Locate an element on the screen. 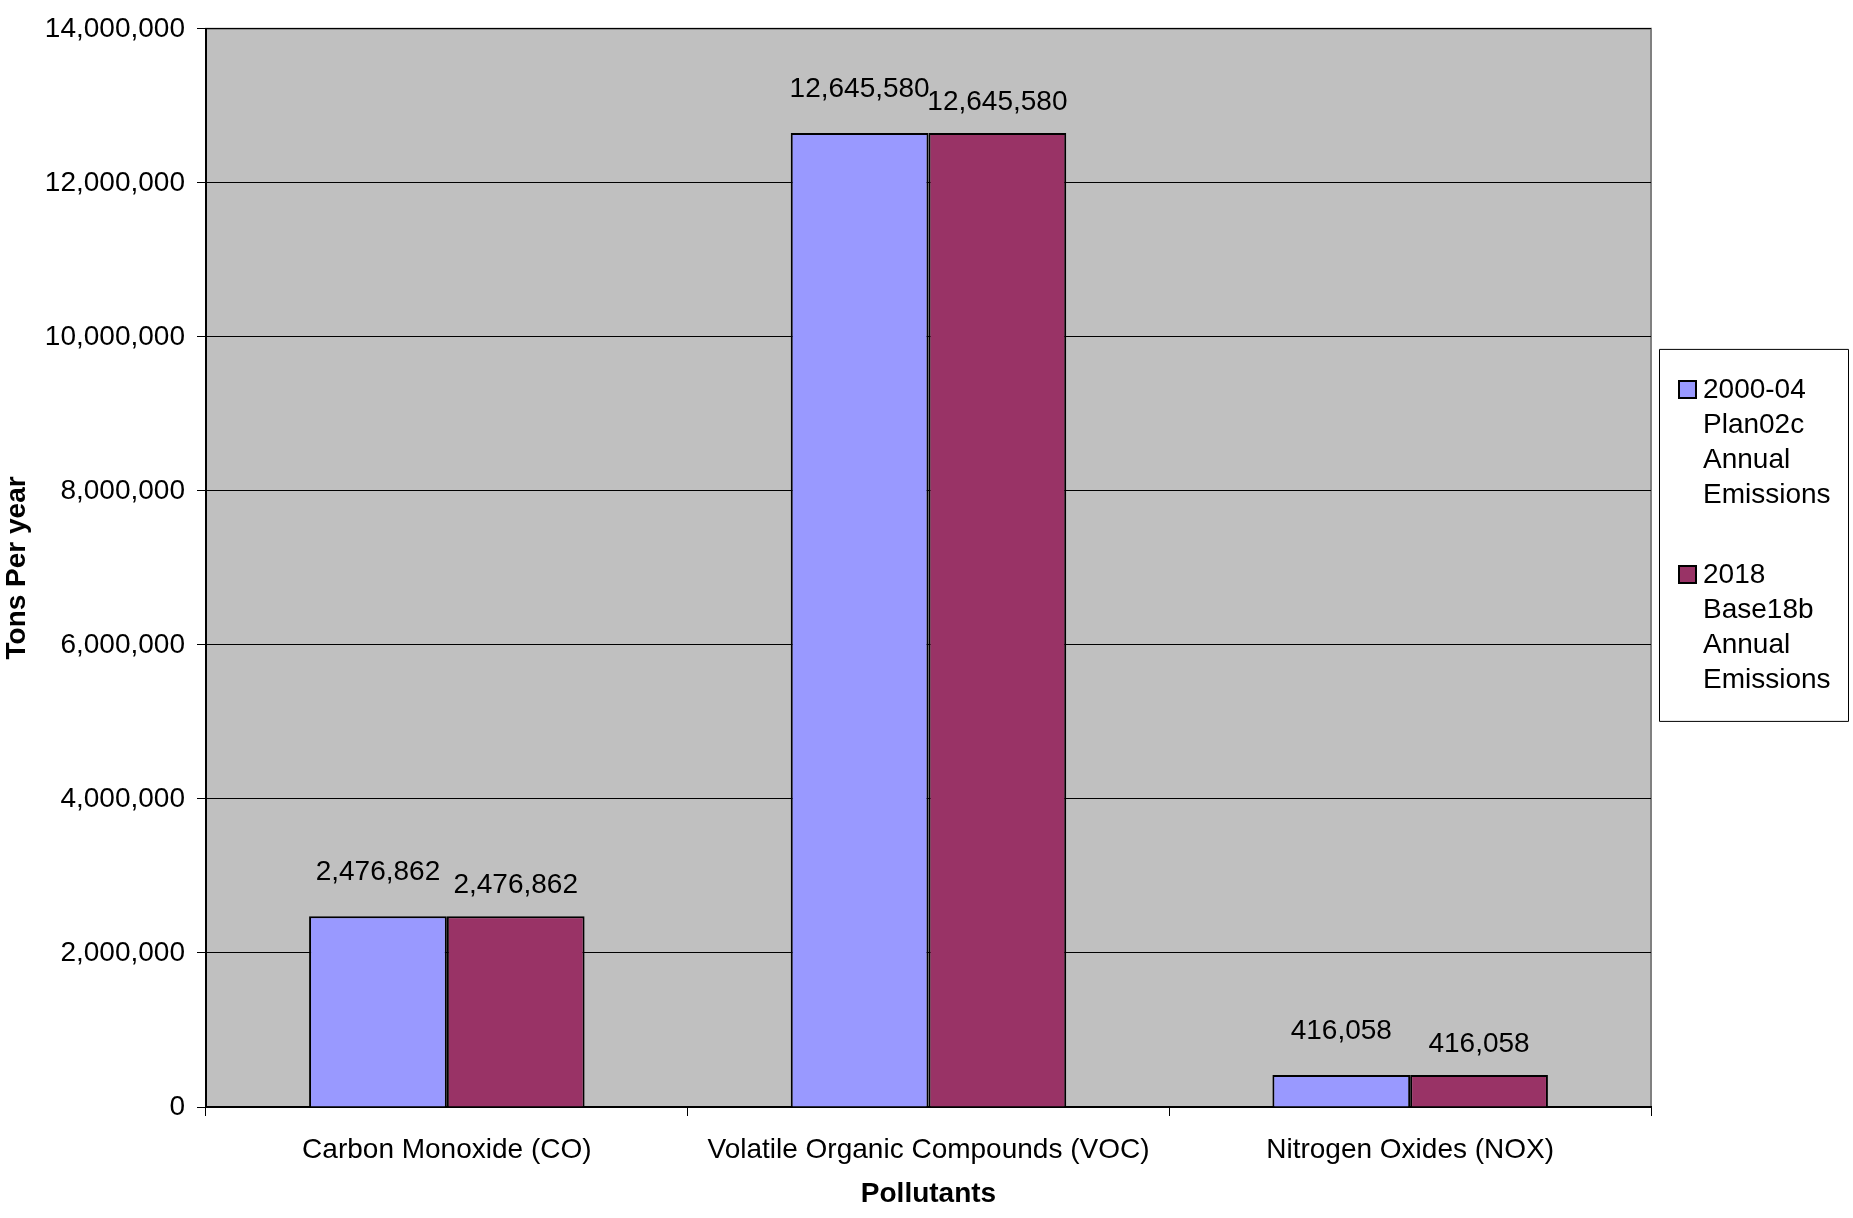 This screenshot has width=1853, height=1218. x-tick-label: Nitrogen Oxides (NOX) is located at coordinates (1410, 1148).